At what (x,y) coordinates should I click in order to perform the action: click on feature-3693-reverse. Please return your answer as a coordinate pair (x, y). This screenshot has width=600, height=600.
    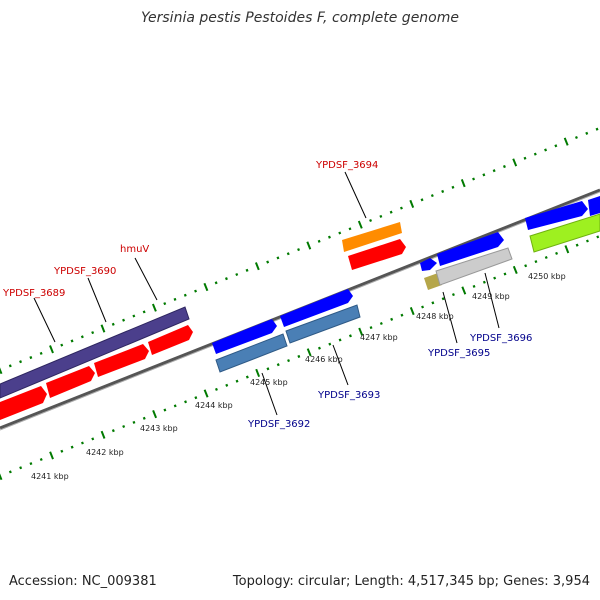
    Looking at the image, I should click on (323, 324).